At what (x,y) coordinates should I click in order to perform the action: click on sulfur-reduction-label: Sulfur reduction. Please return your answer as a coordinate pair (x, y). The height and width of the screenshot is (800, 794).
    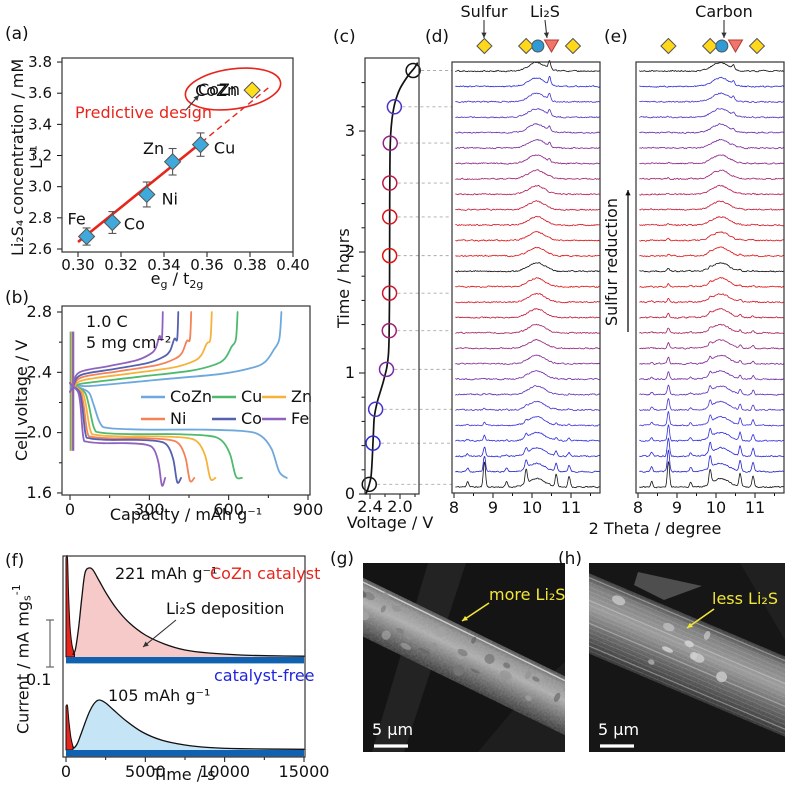
    Looking at the image, I should click on (611, 262).